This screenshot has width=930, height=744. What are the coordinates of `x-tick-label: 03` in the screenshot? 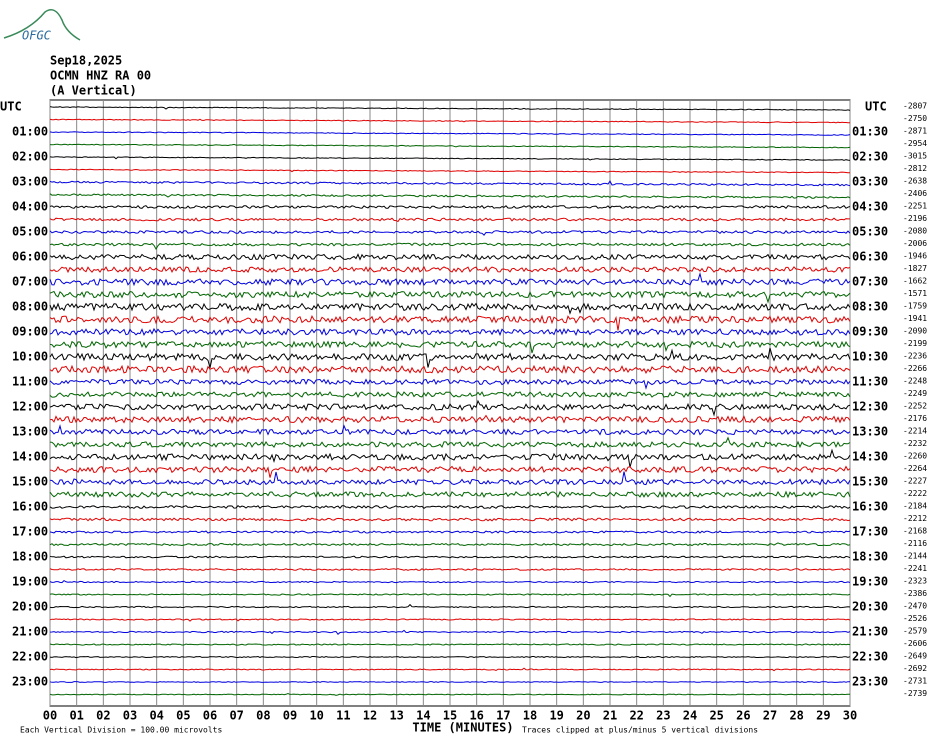 It's located at (130, 716).